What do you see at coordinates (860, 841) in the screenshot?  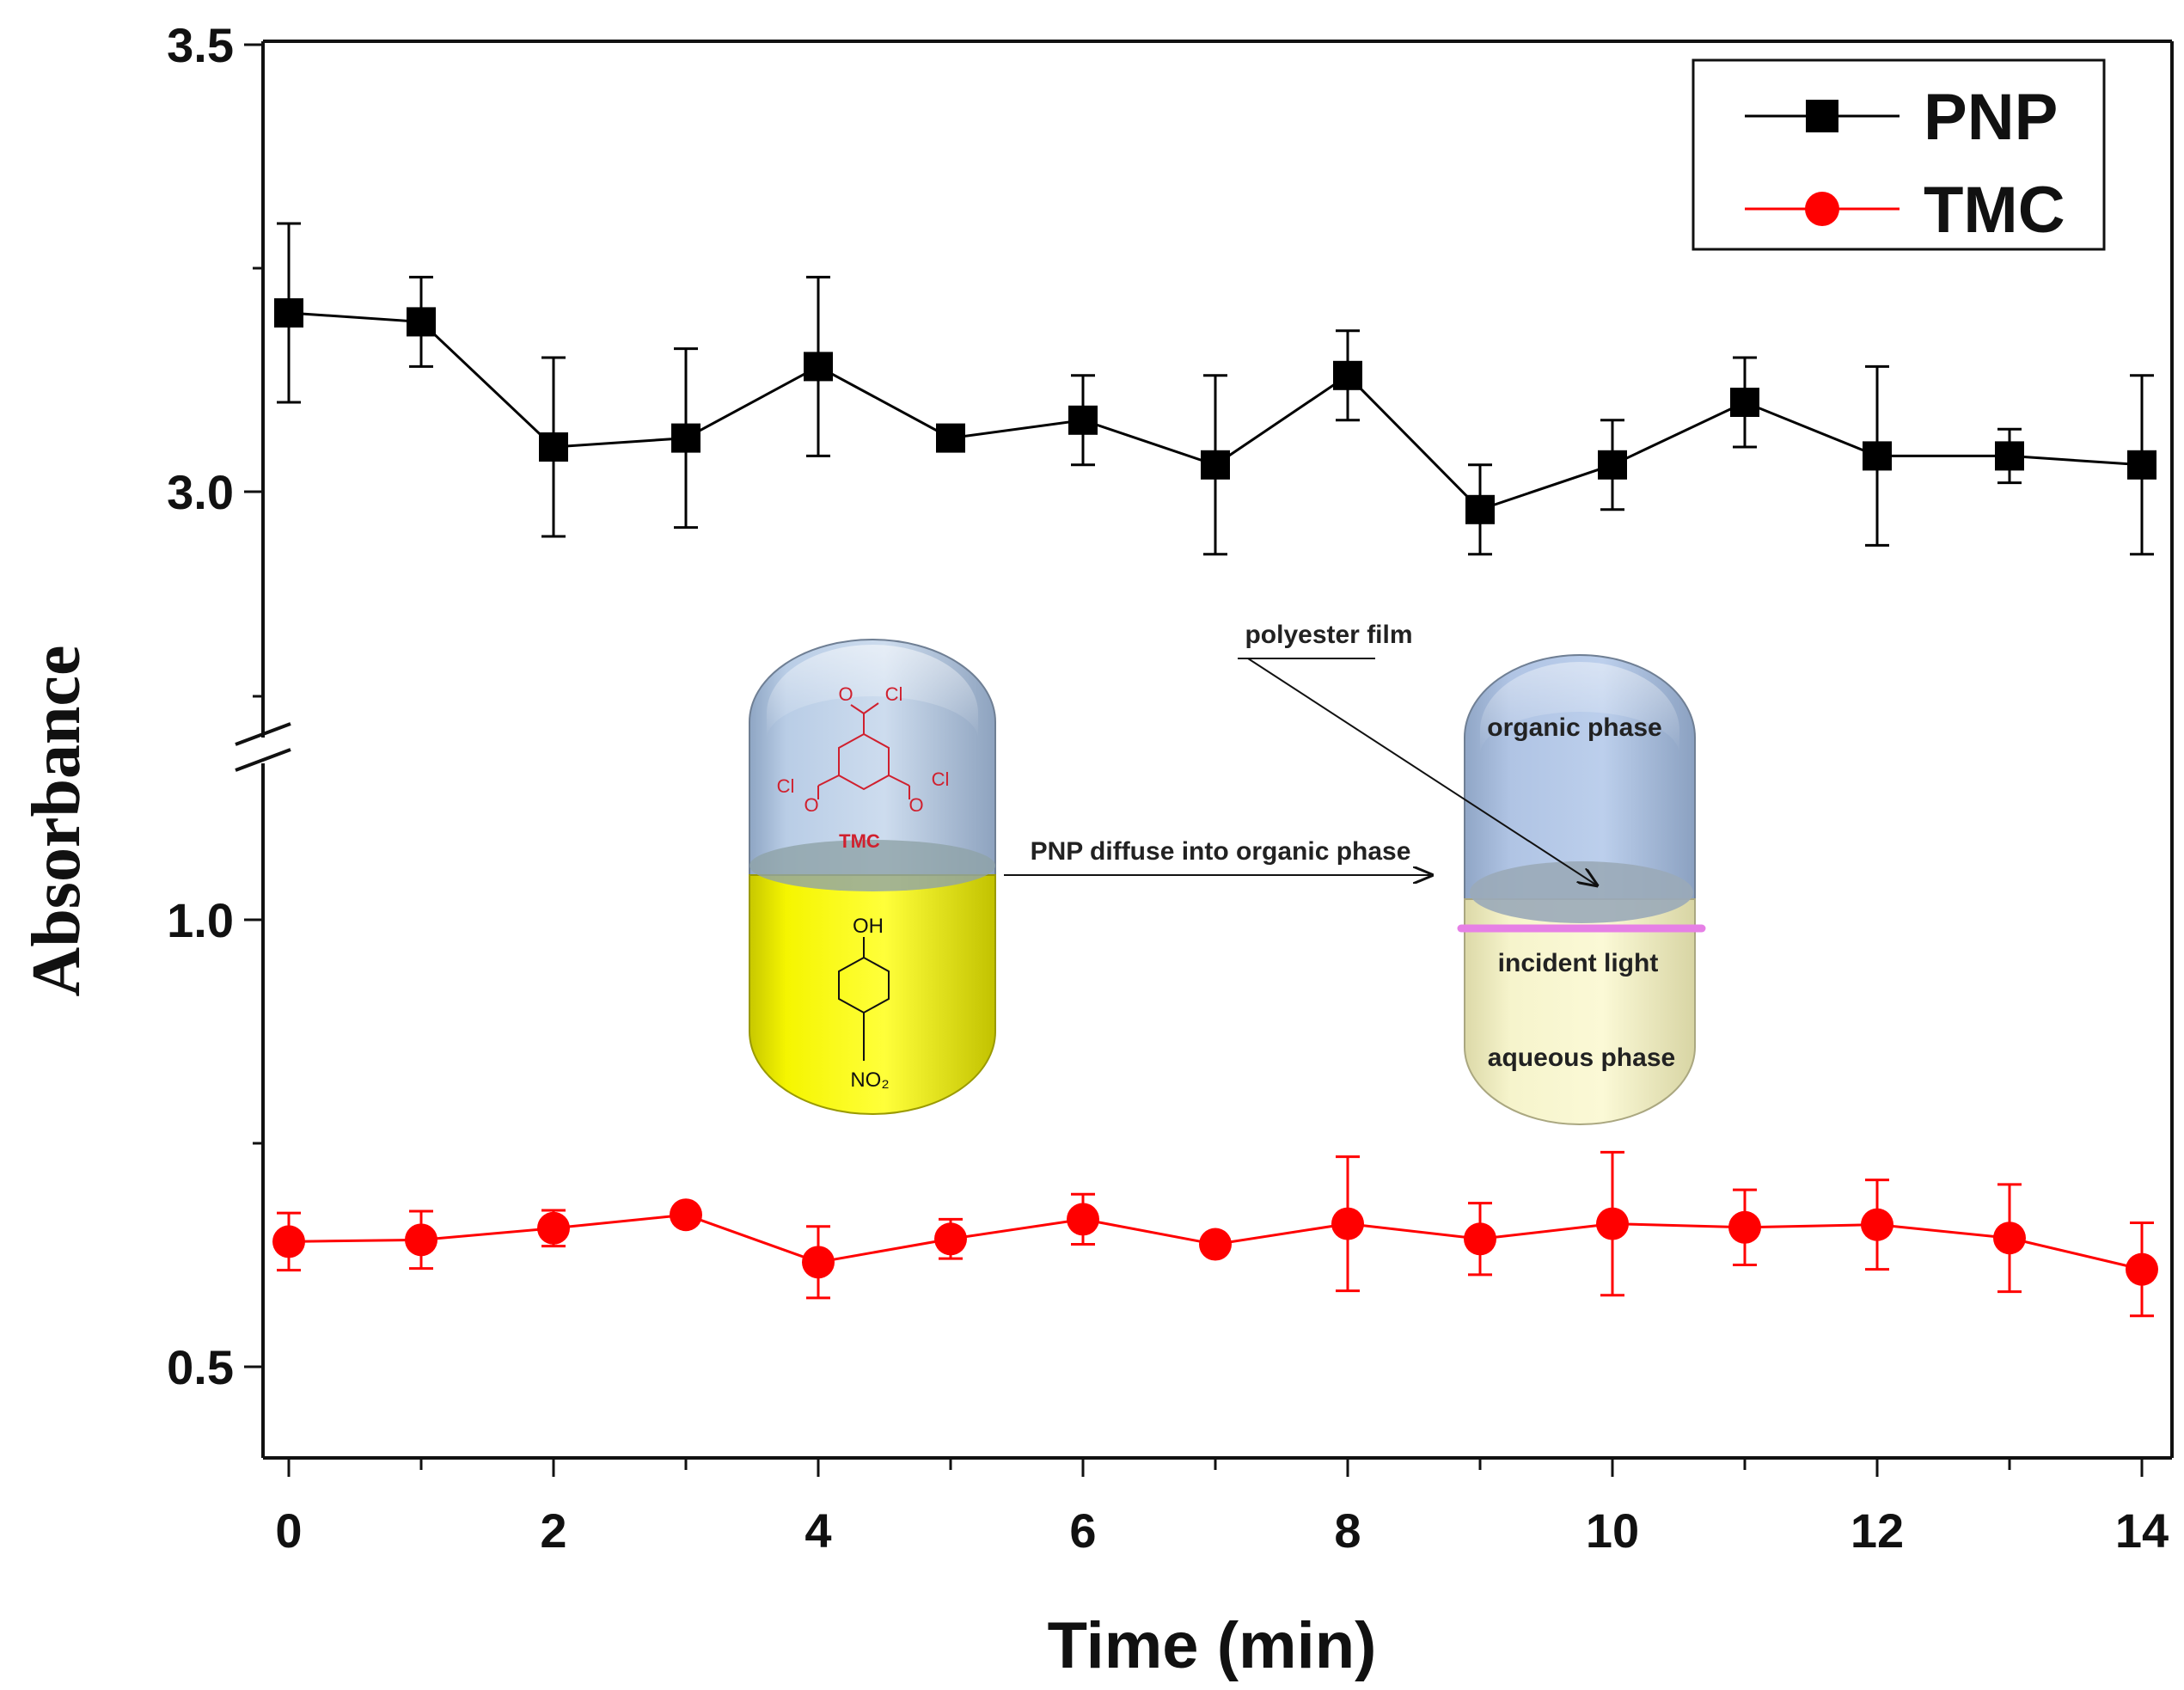 I see `tmc-label-cl-extra: TMC` at bounding box center [860, 841].